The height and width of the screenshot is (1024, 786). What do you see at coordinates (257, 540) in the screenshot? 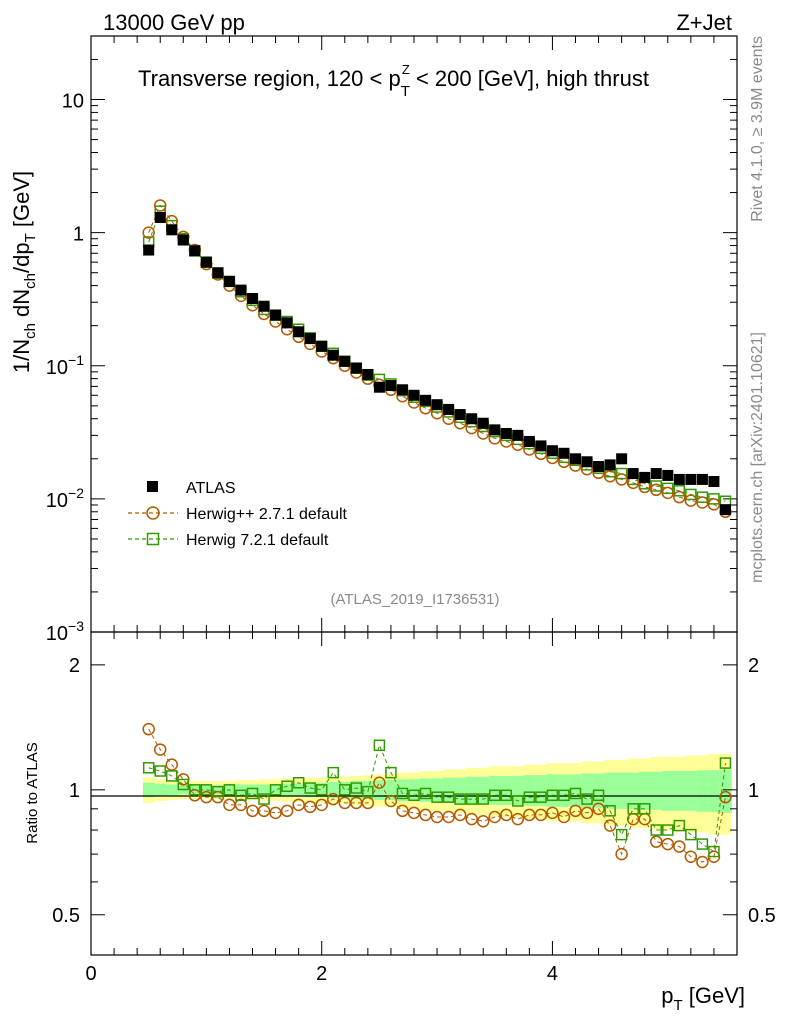
I see `legend-label-herwig7: Herwig 7.2.1 default` at bounding box center [257, 540].